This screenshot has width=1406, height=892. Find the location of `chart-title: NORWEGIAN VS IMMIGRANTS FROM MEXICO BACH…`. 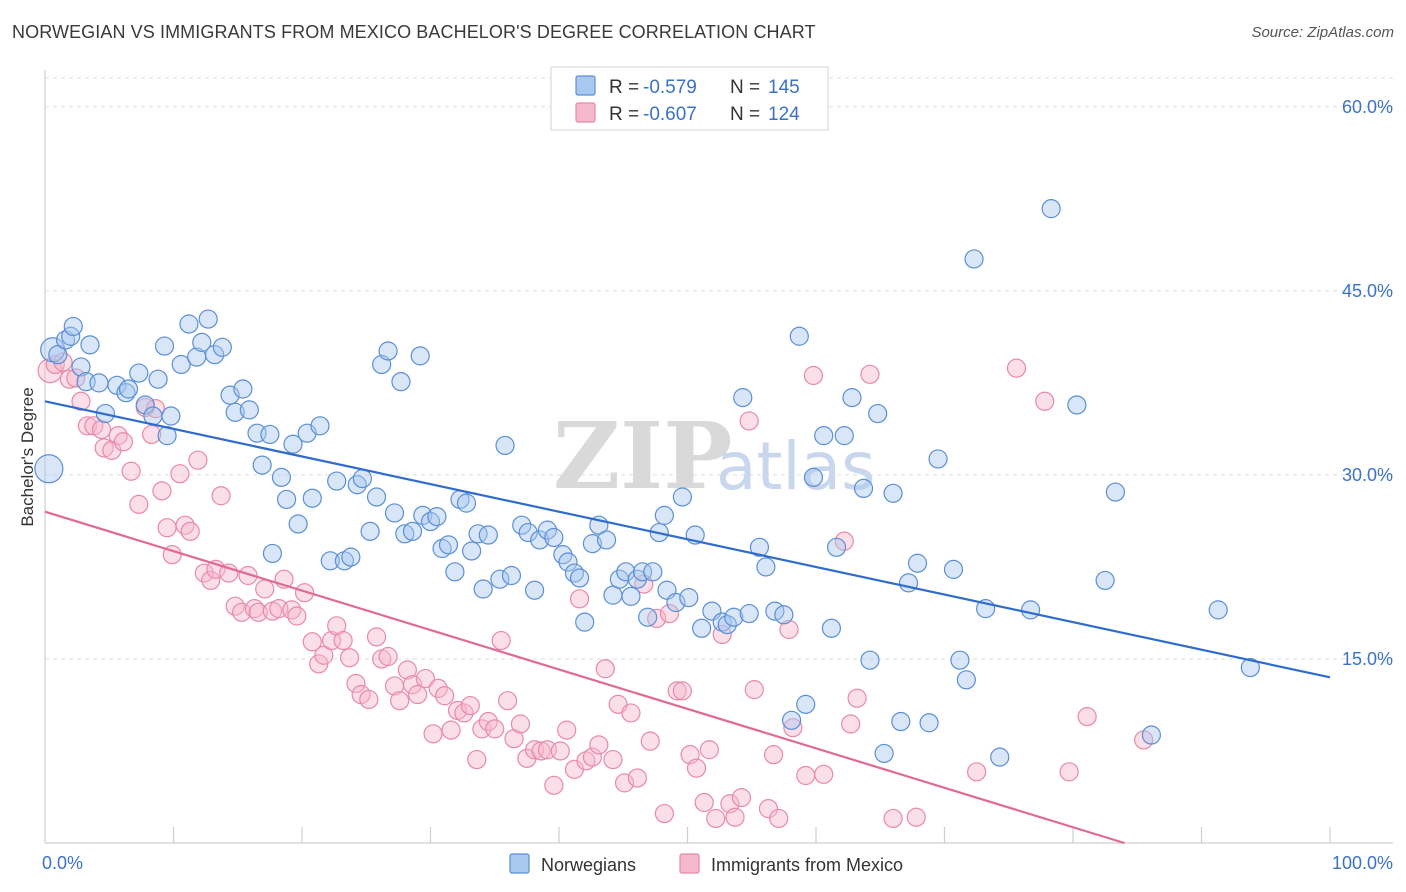

chart-title: NORWEGIAN VS IMMIGRANTS FROM MEXICO BACH… is located at coordinates (414, 32).